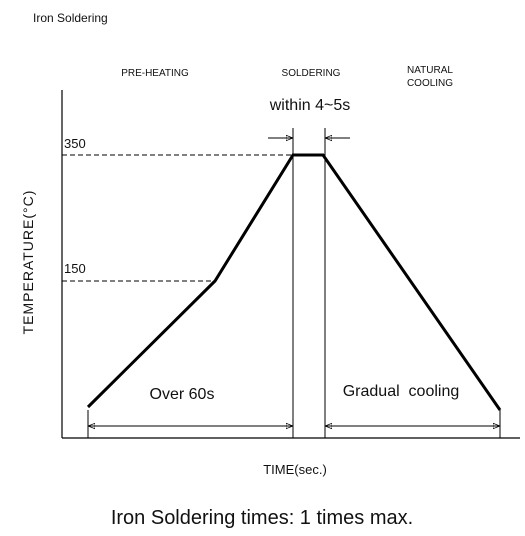  I want to click on level-label: 350, so click(75, 143).